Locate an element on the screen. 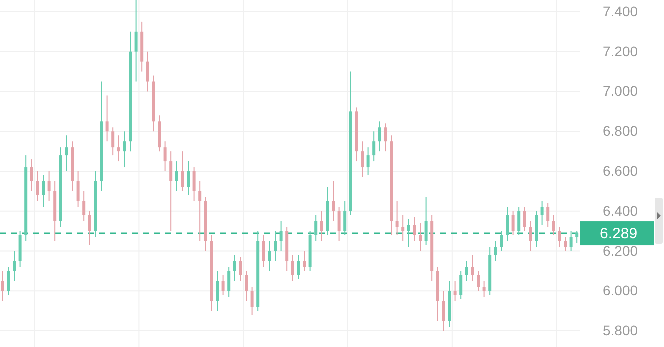  y-tick-label: 7.400 is located at coordinates (620, 11).